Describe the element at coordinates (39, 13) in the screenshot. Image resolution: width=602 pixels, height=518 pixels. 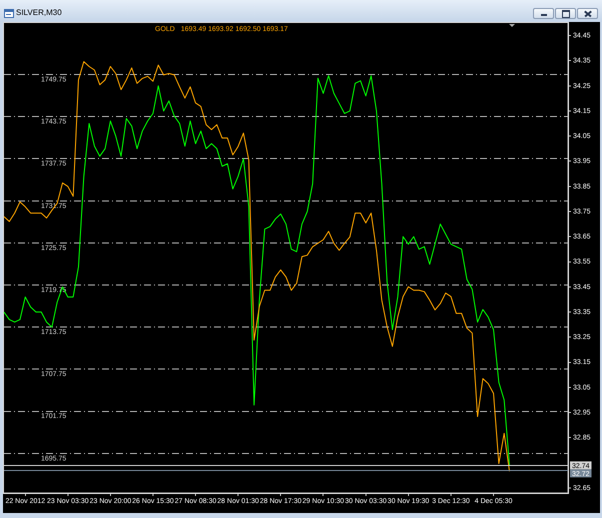
I see `chart-title: SILVER,M30` at that location.